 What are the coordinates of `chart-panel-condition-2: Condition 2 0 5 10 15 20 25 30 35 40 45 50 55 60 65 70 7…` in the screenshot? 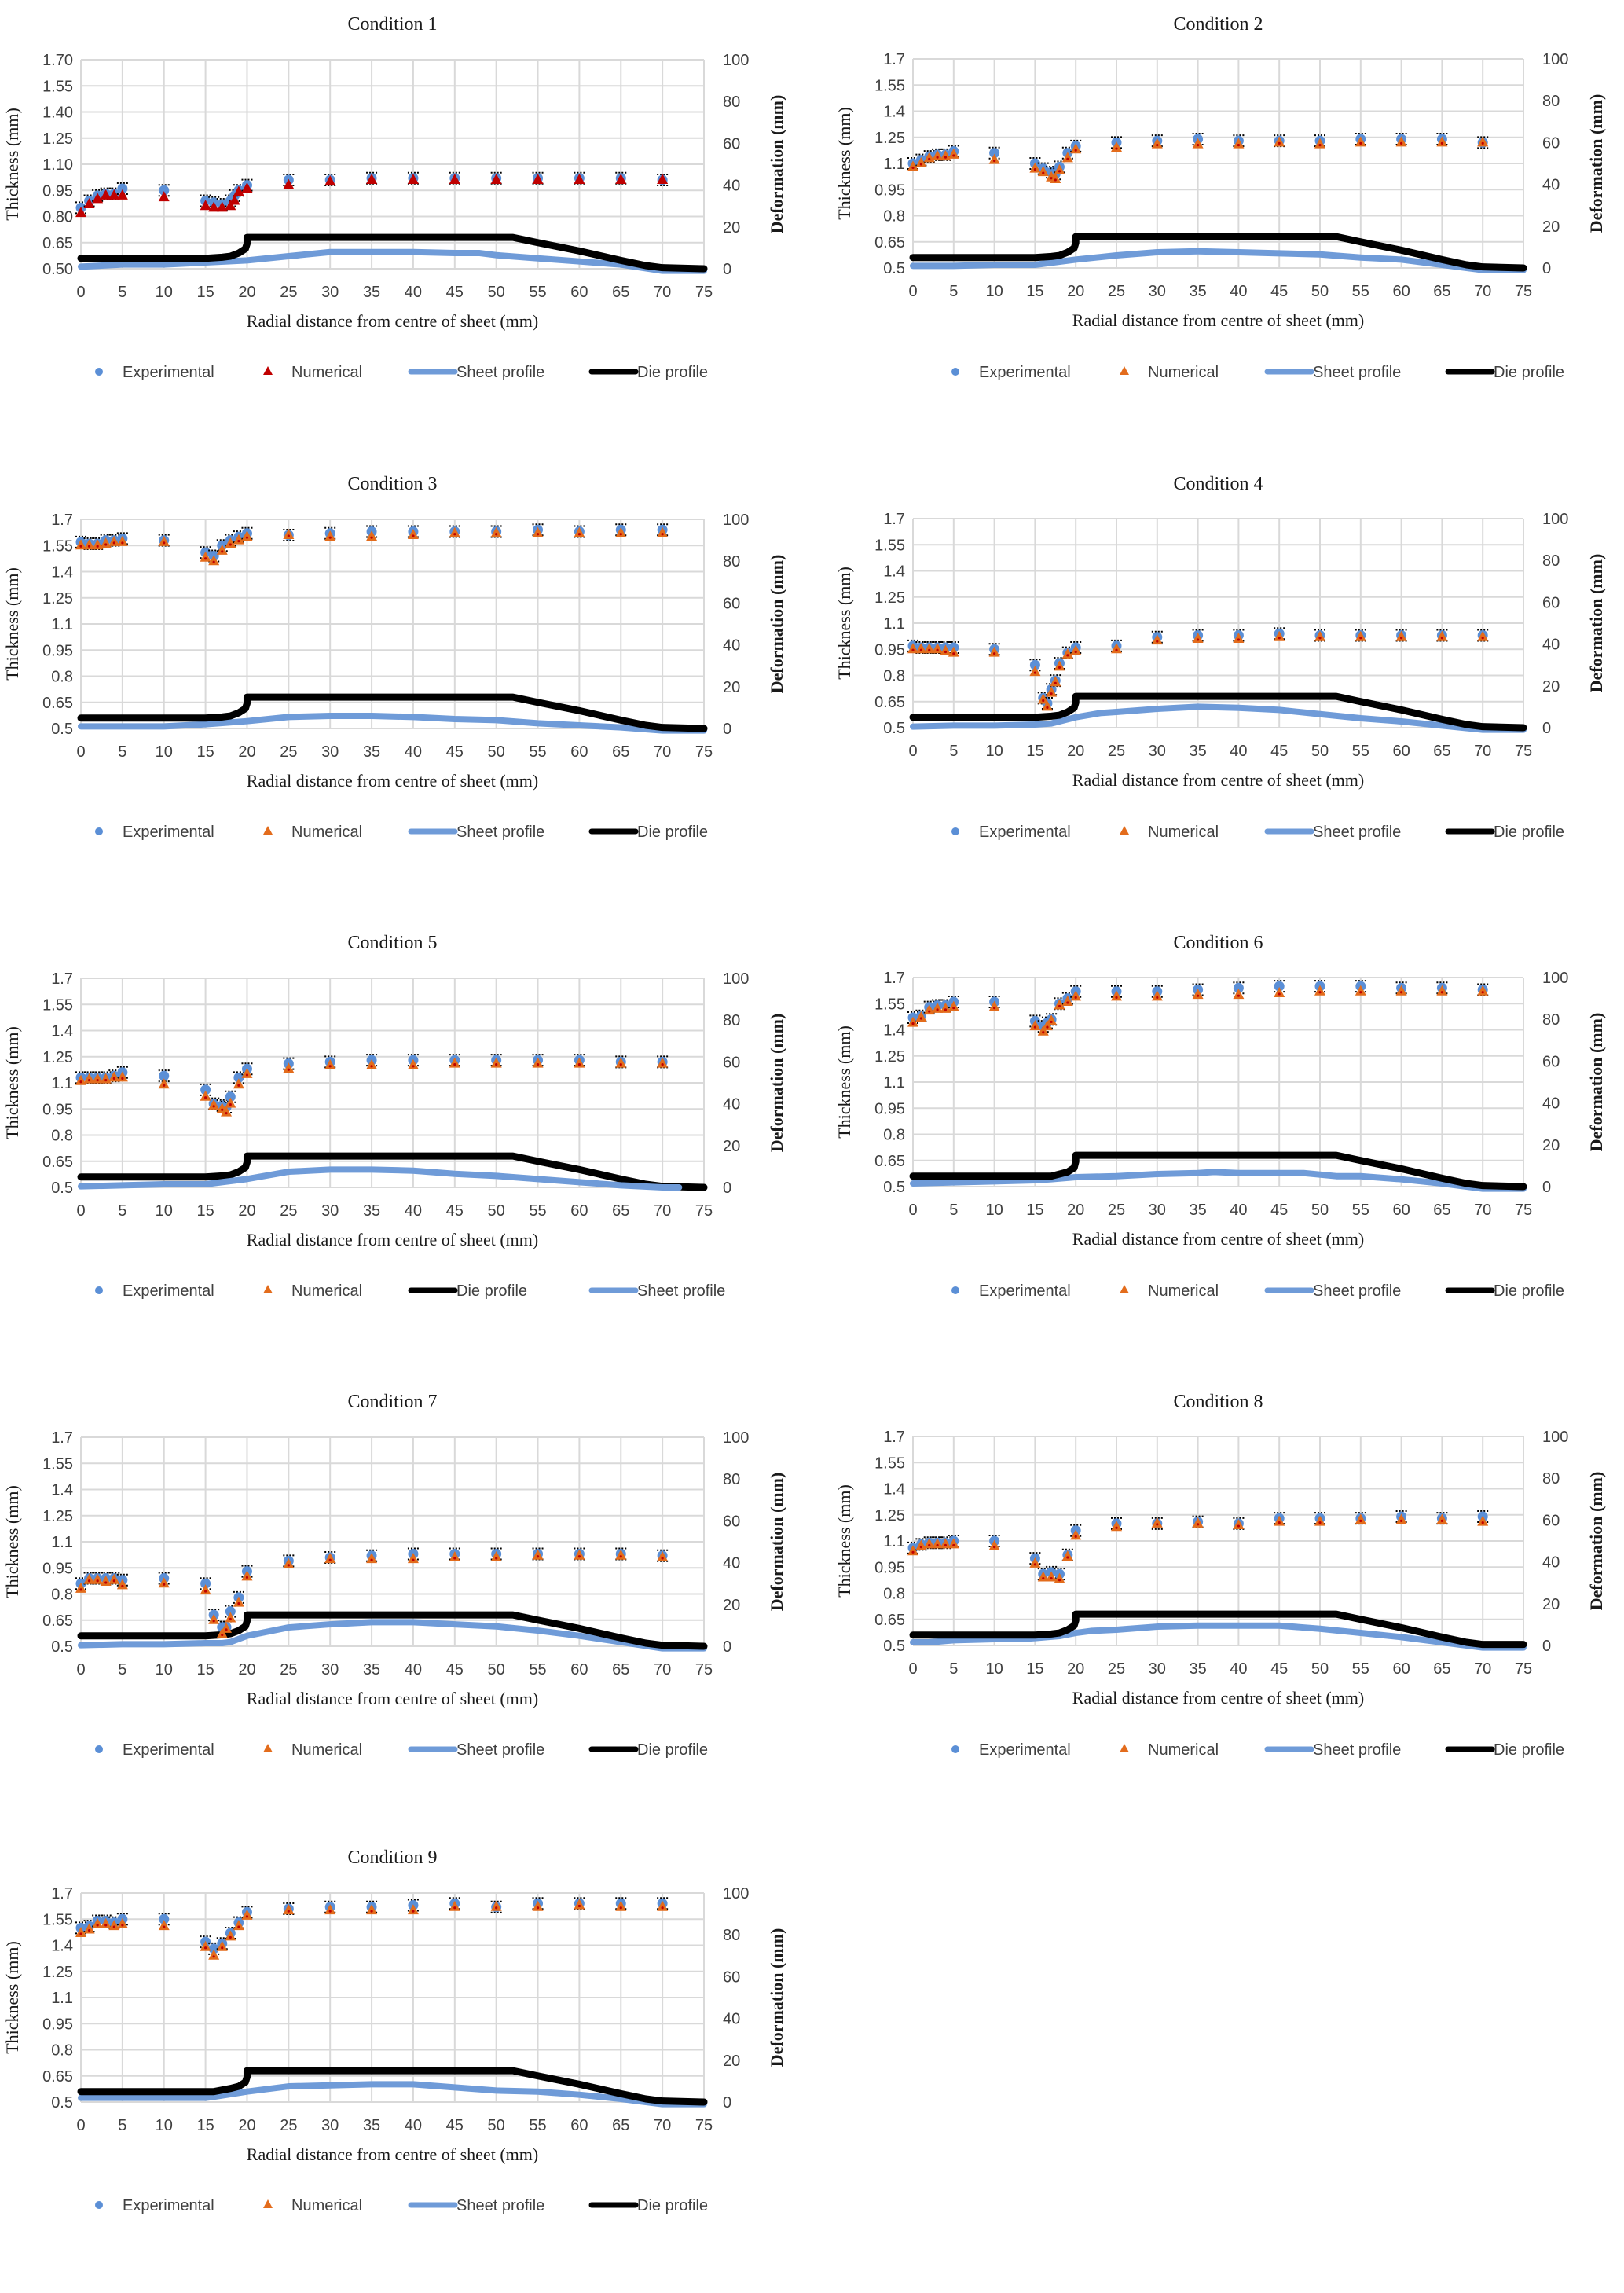 It's located at (1217, 230).